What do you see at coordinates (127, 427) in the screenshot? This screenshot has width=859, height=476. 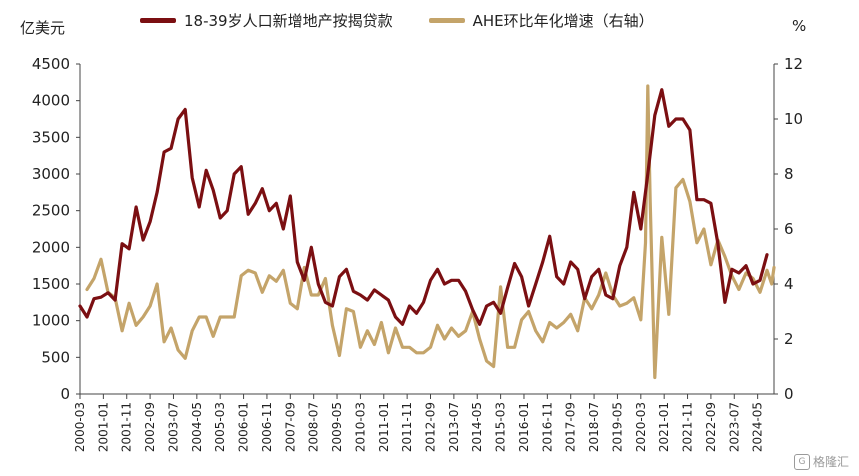 I see `x-tick-label: 2001-11` at bounding box center [127, 427].